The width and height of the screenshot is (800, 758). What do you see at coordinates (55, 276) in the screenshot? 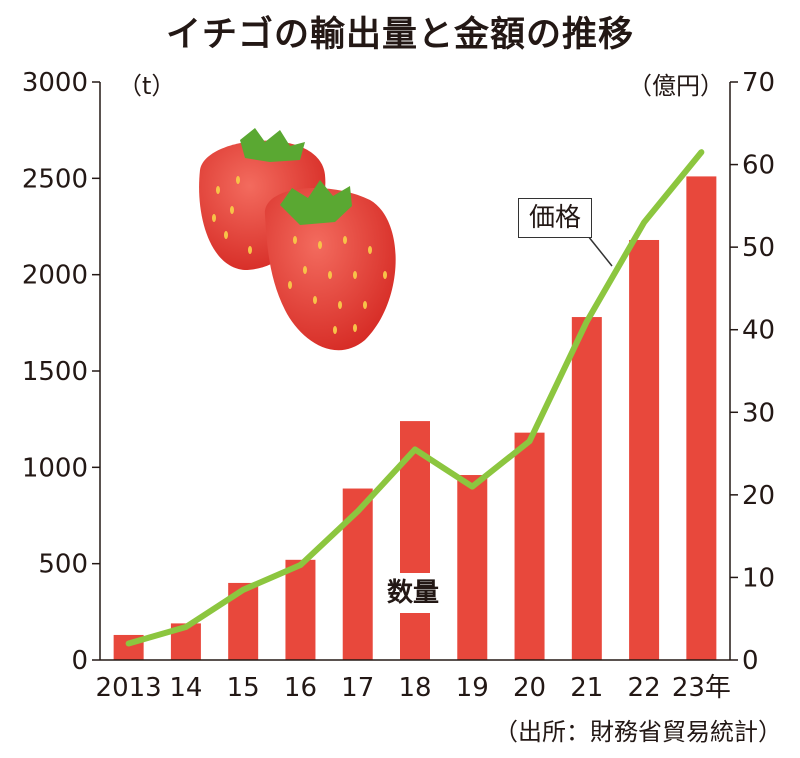
I see `left-tick-label-2000: 2000` at bounding box center [55, 276].